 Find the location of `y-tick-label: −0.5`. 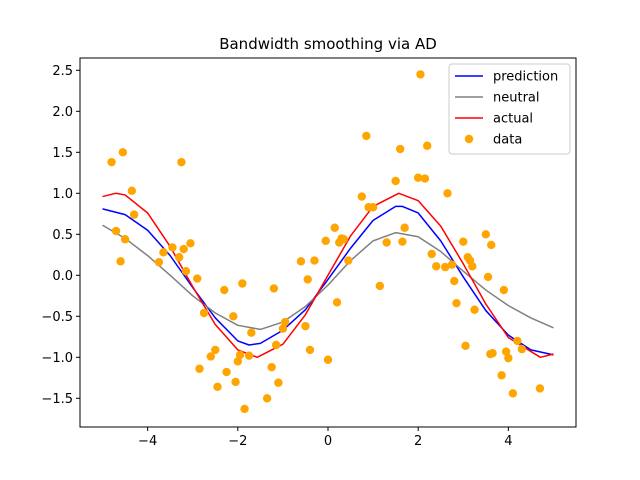

y-tick-label: −0.5 is located at coordinates (57, 317).